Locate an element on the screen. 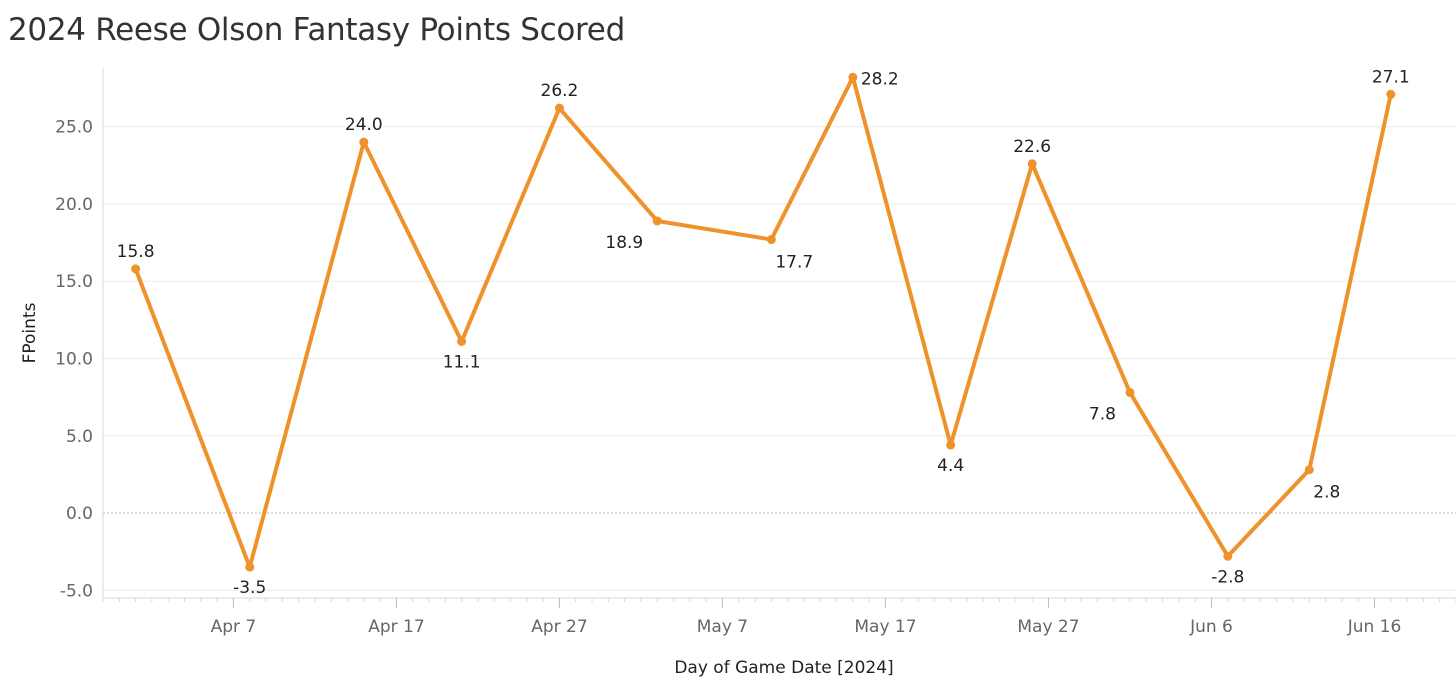  y-tick-label: 20.0 is located at coordinates (74, 205).